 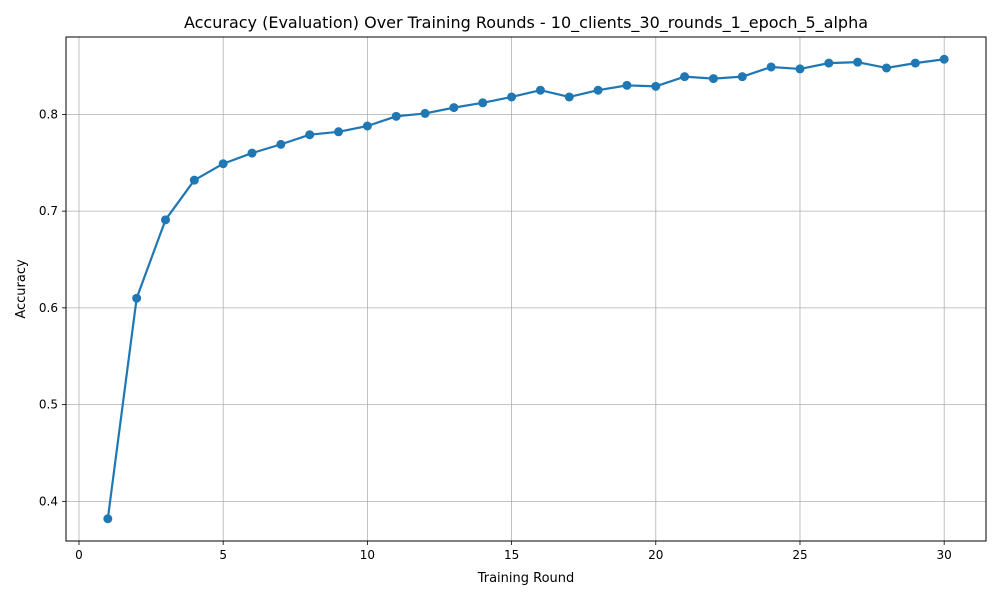 I want to click on x-tick-label: 15, so click(x=511, y=555).